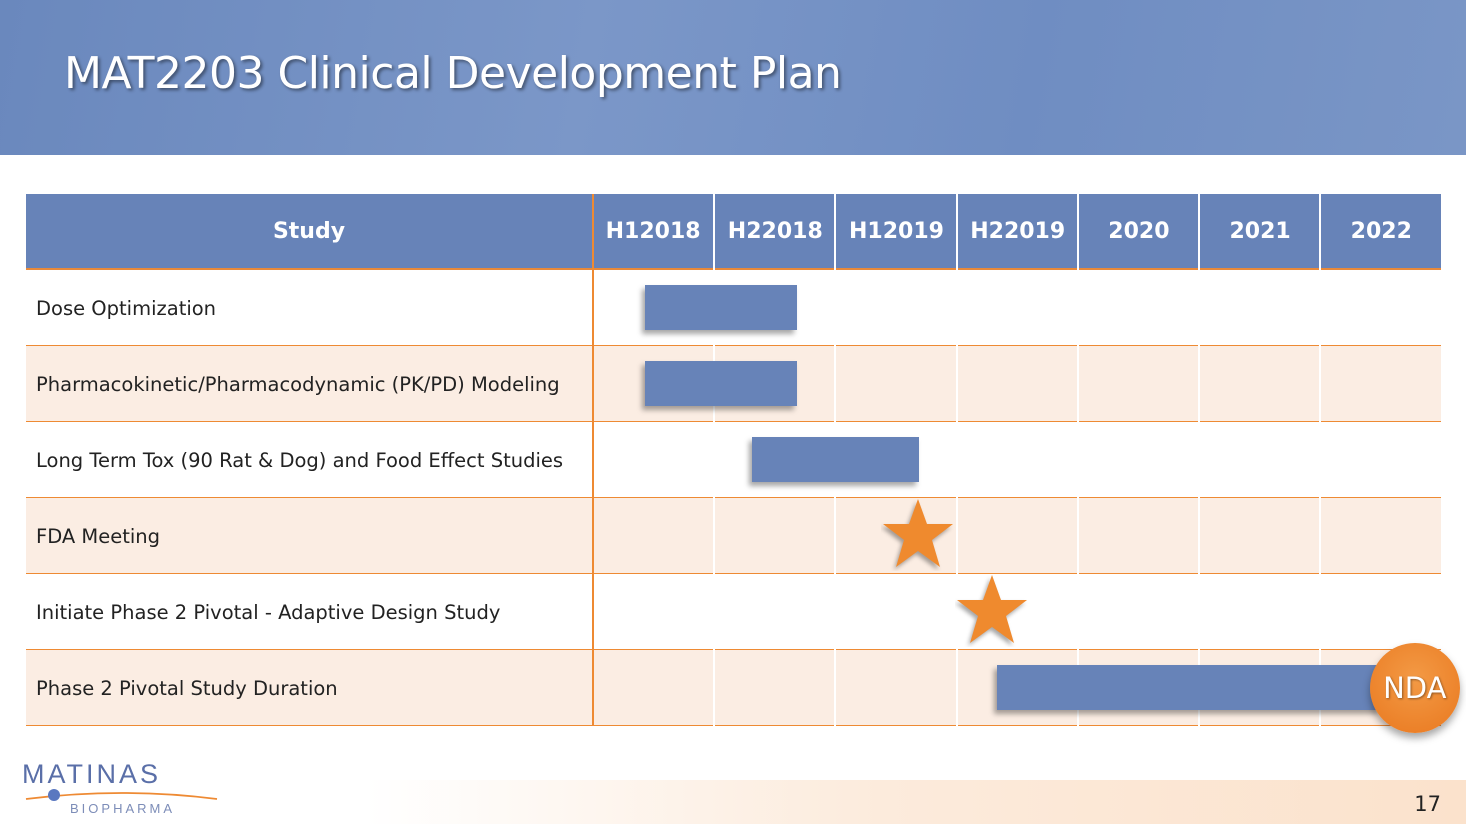  What do you see at coordinates (309, 232) in the screenshot?
I see `study-column-header: Study` at bounding box center [309, 232].